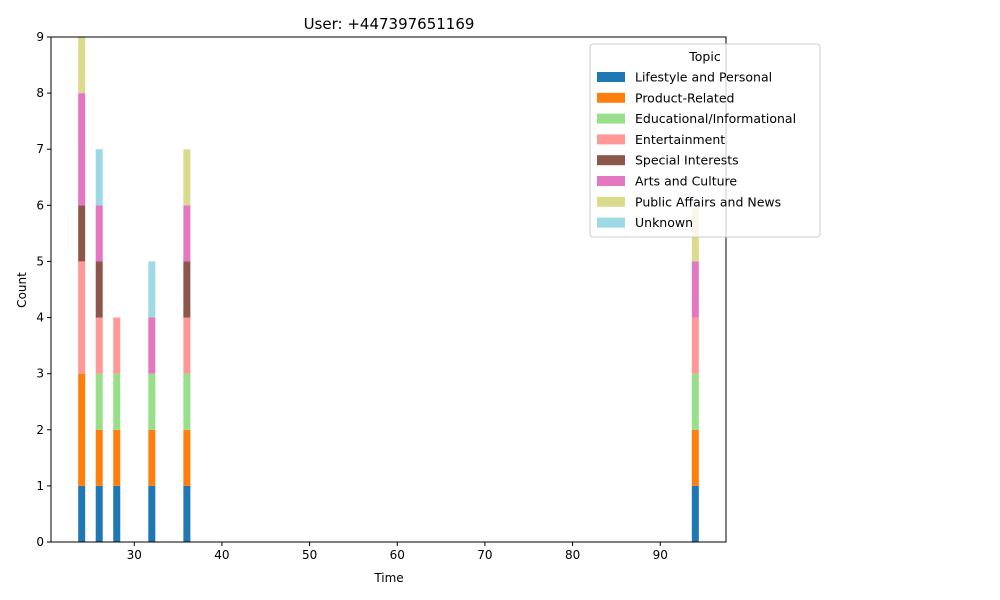 This screenshot has width=1000, height=600. I want to click on y-tick-label: 4, so click(40, 318).